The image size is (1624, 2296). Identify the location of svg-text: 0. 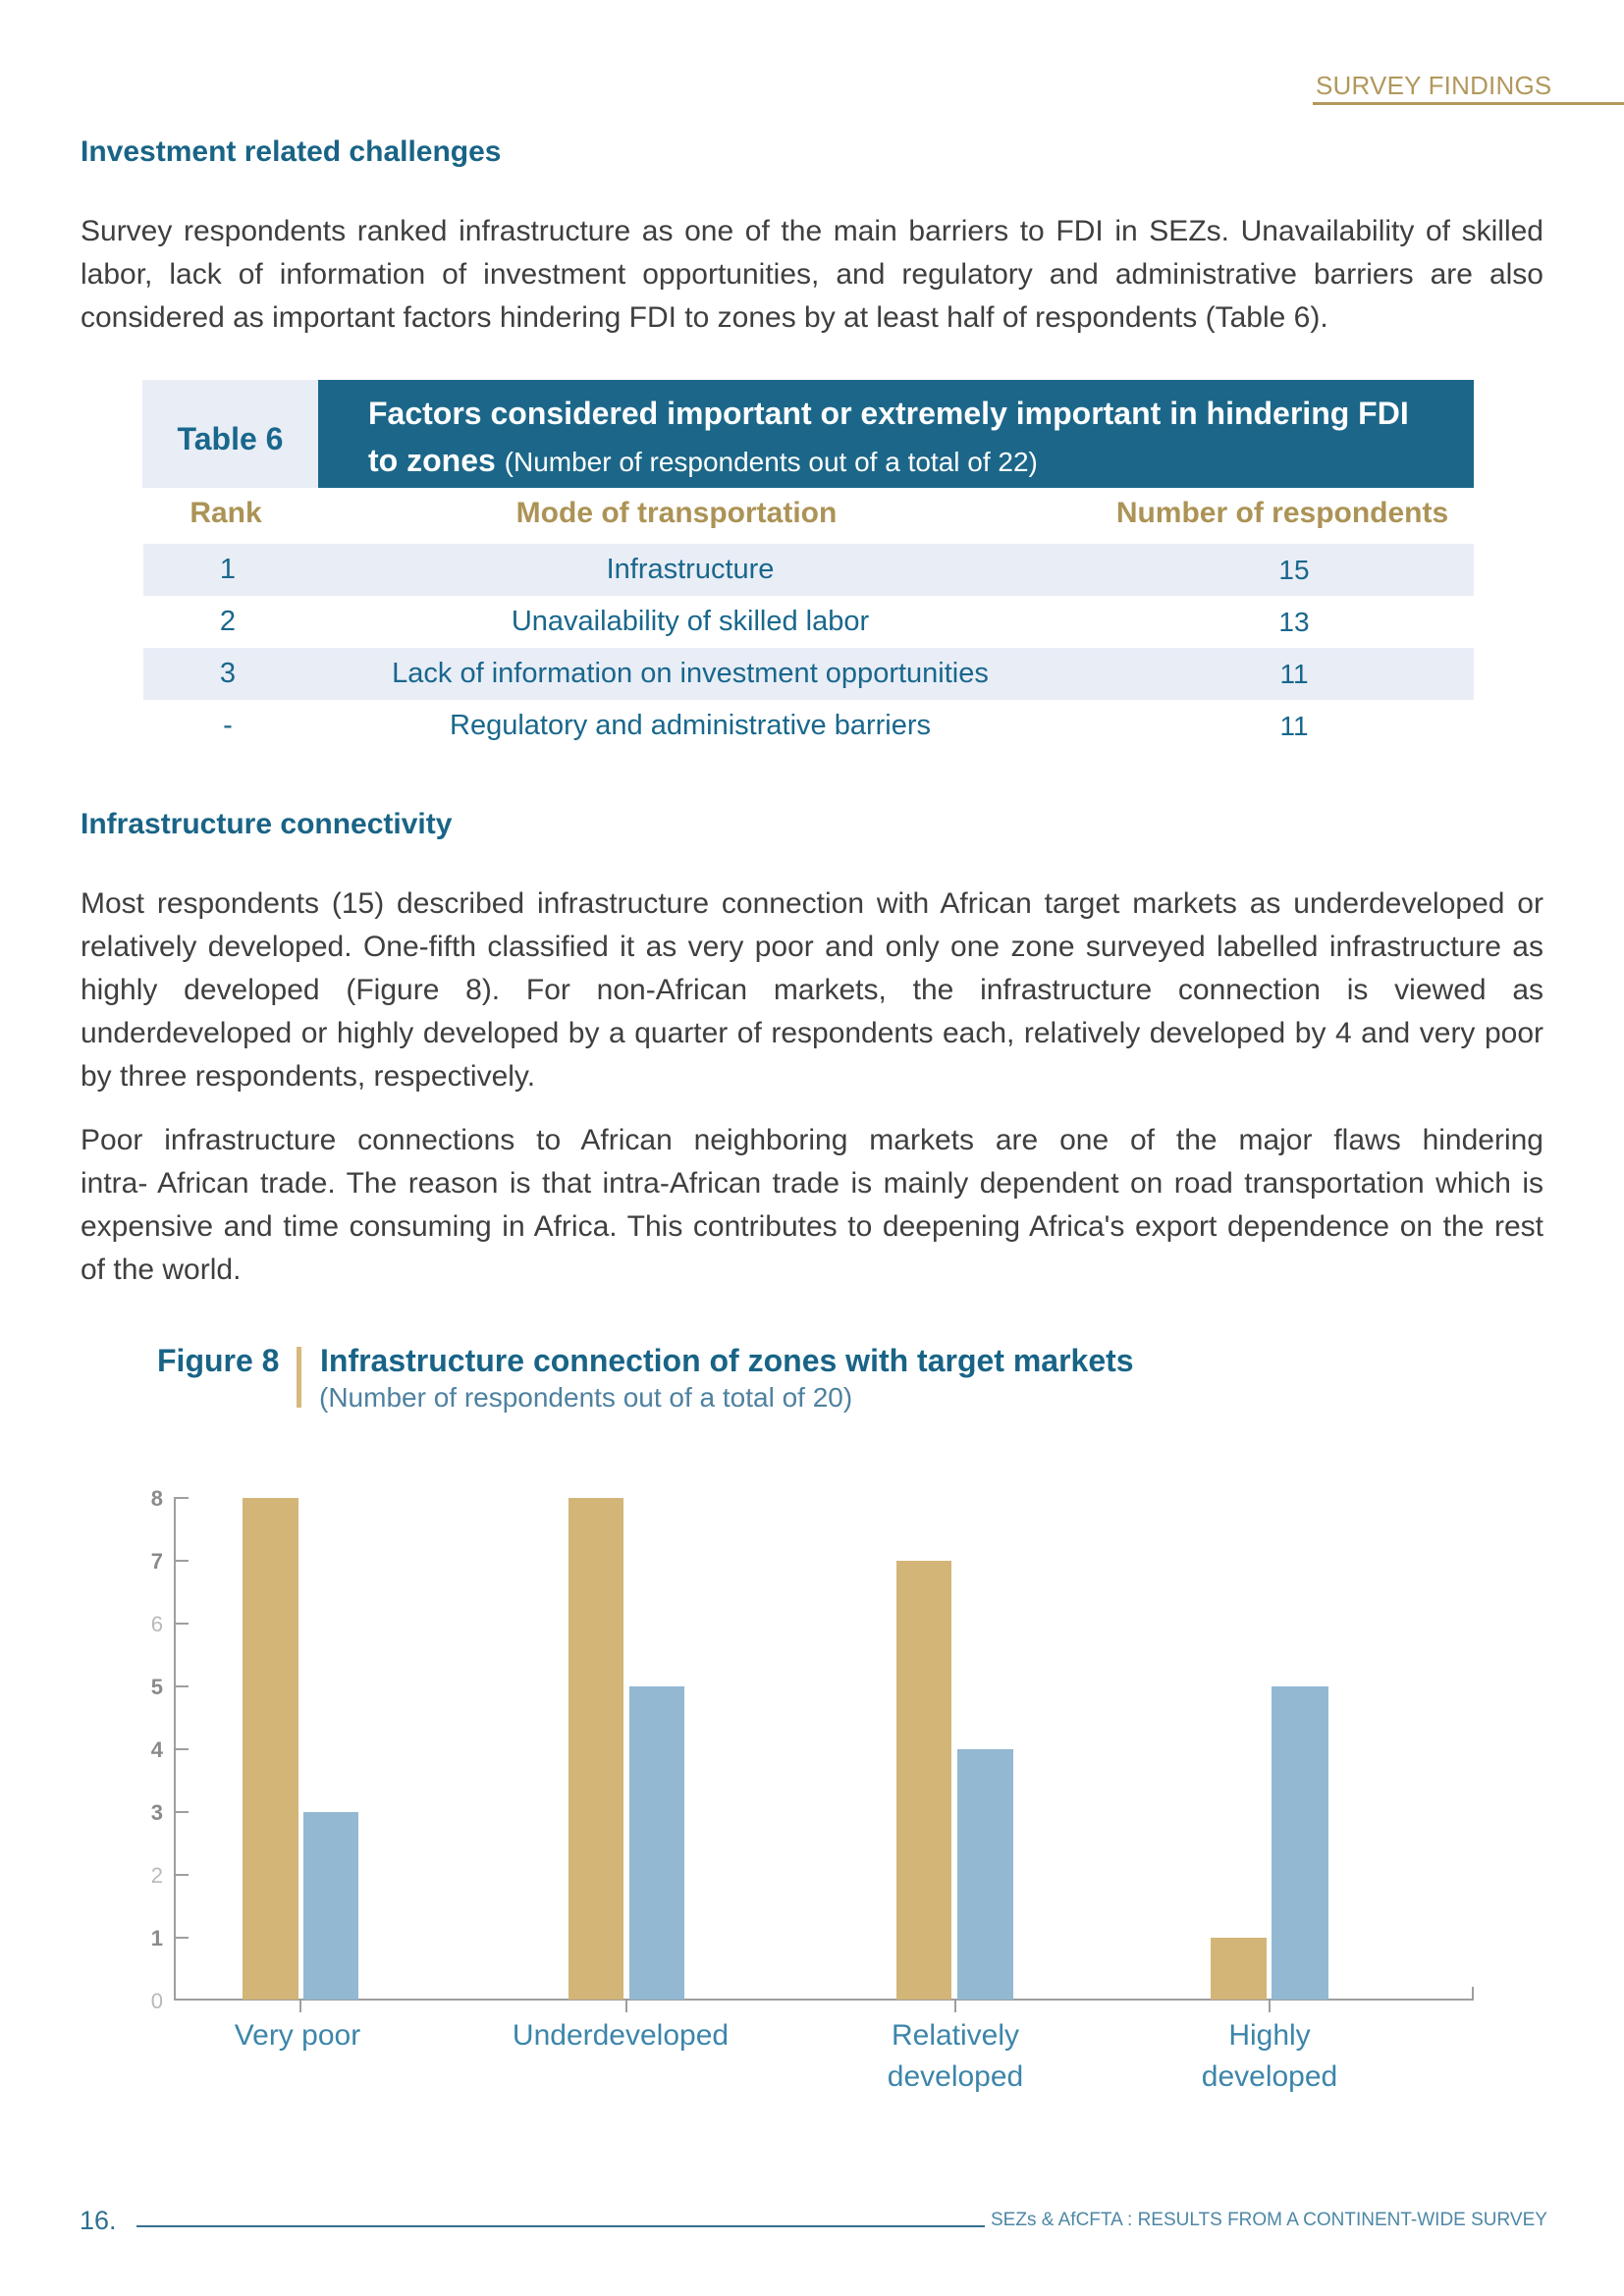
(157, 2001).